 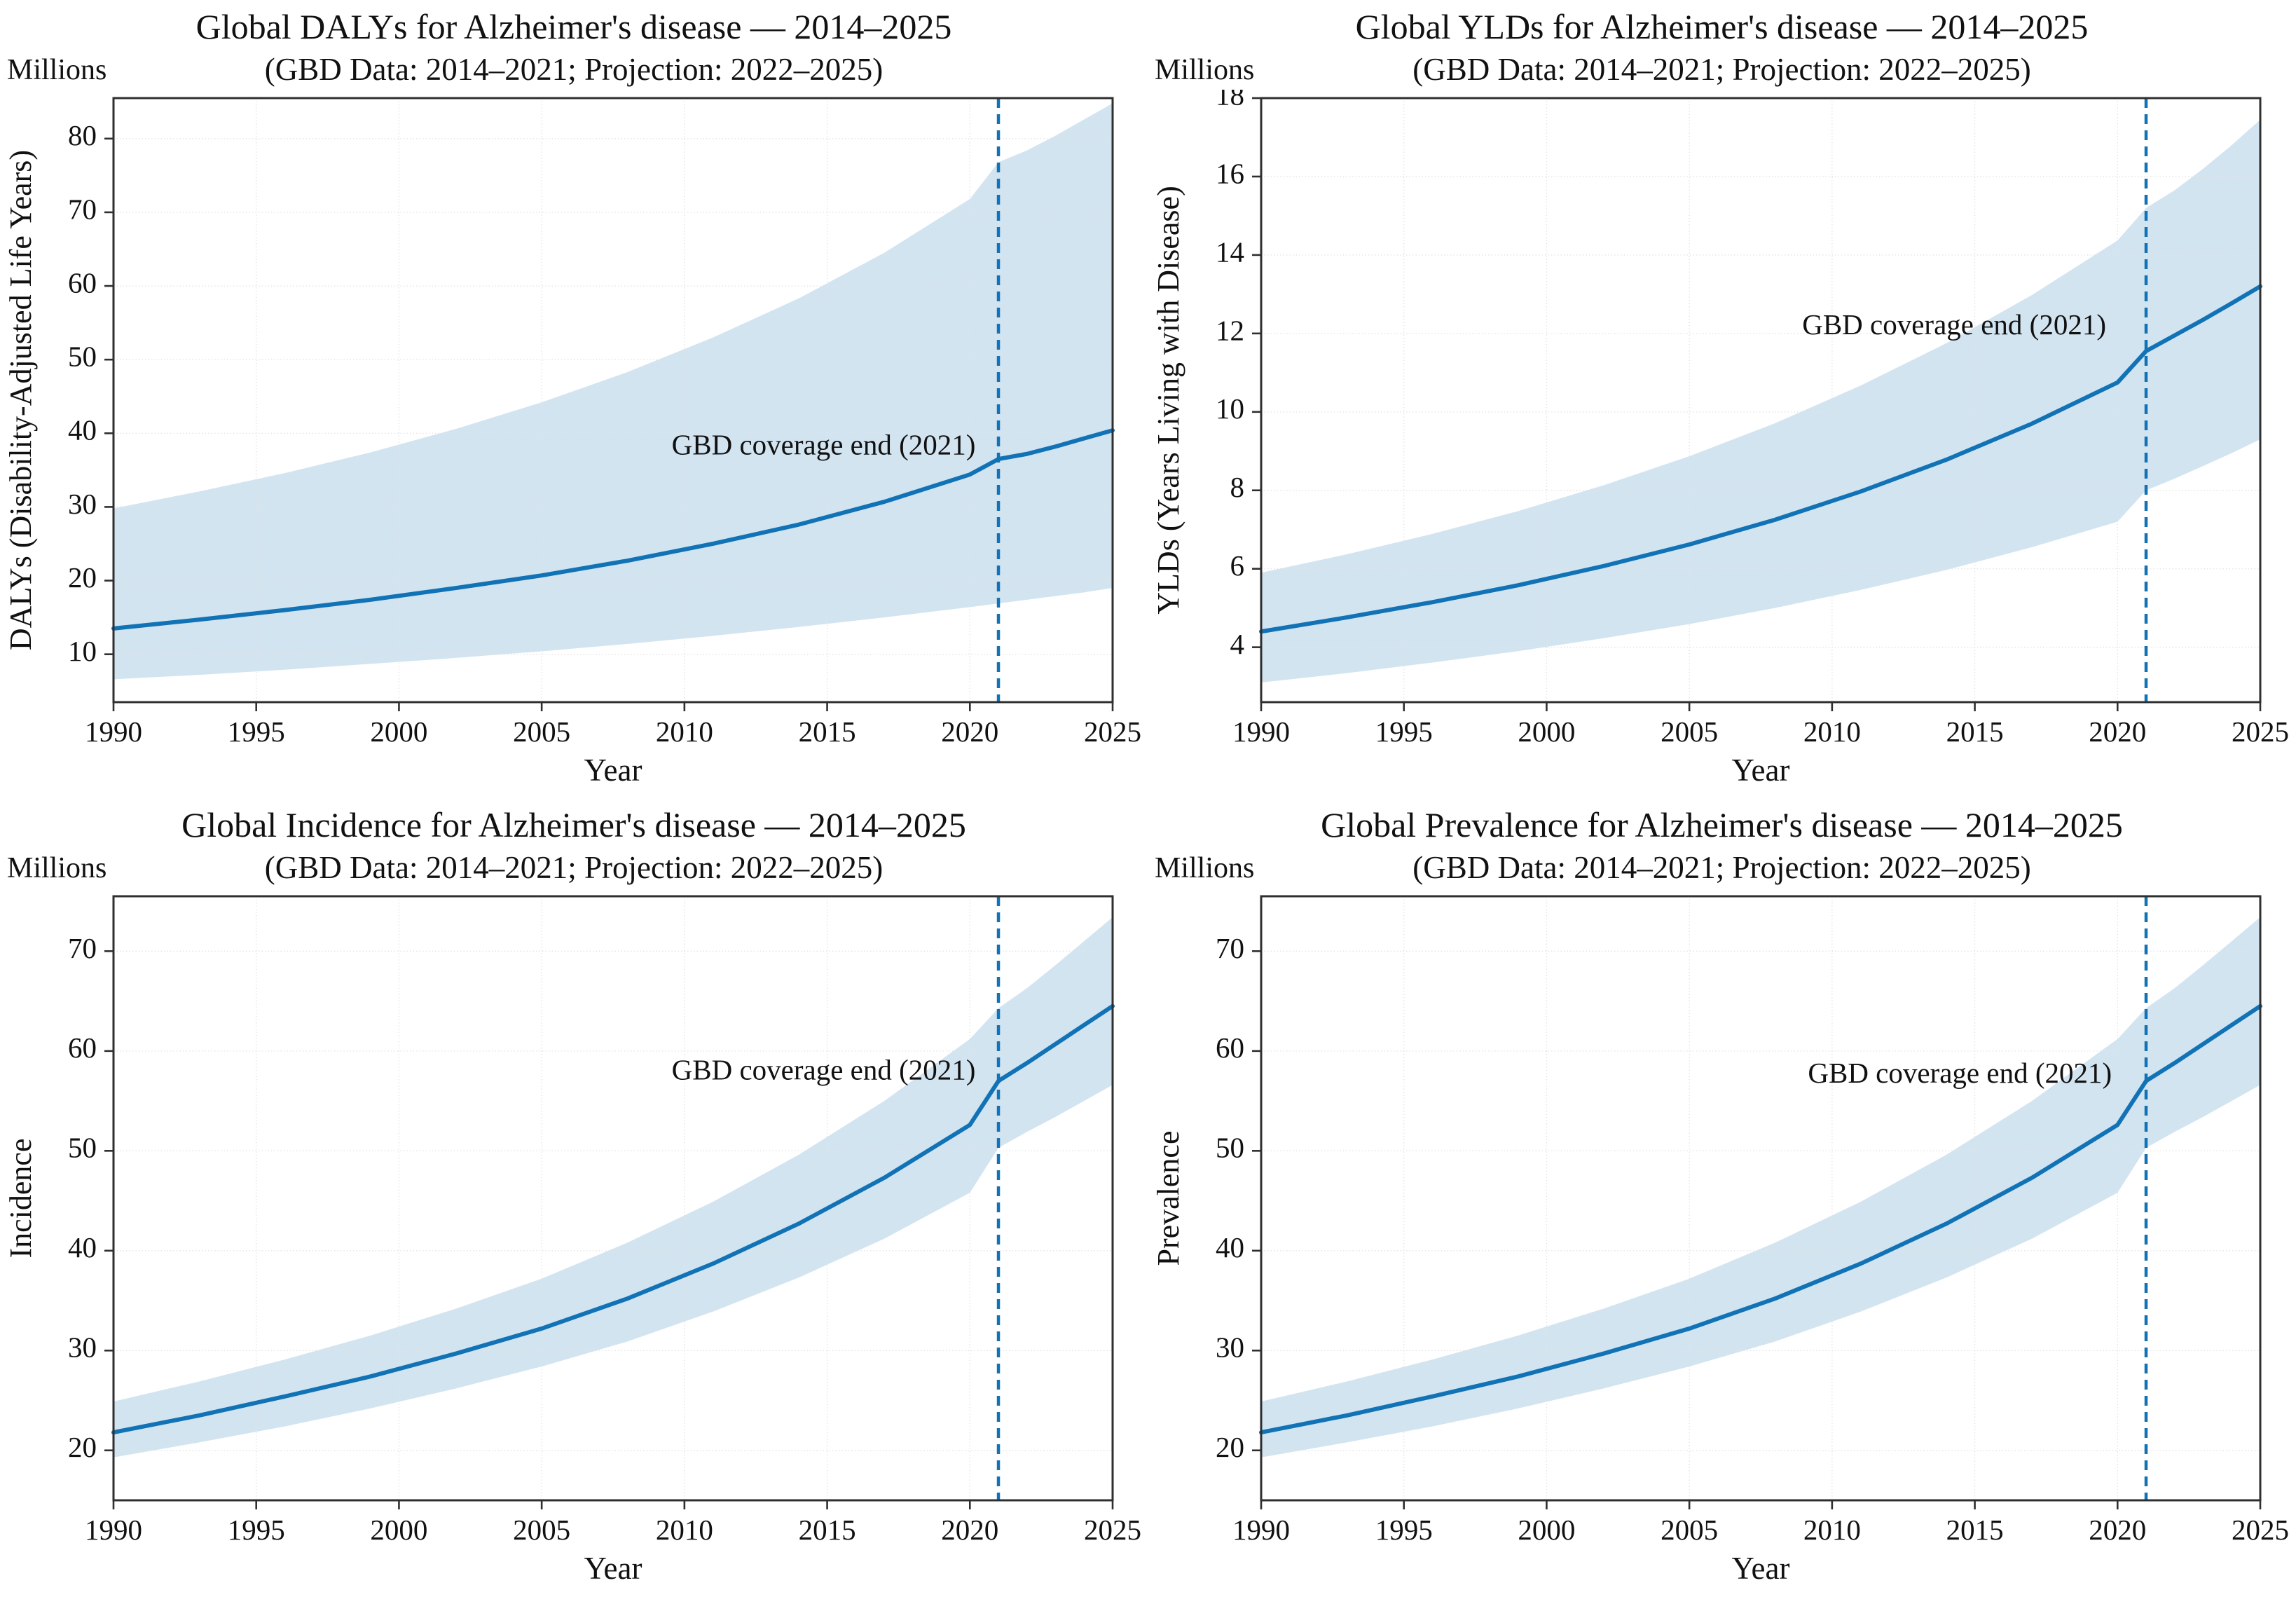 What do you see at coordinates (1230, 100) in the screenshot?
I see `y-tick-label: 18` at bounding box center [1230, 100].